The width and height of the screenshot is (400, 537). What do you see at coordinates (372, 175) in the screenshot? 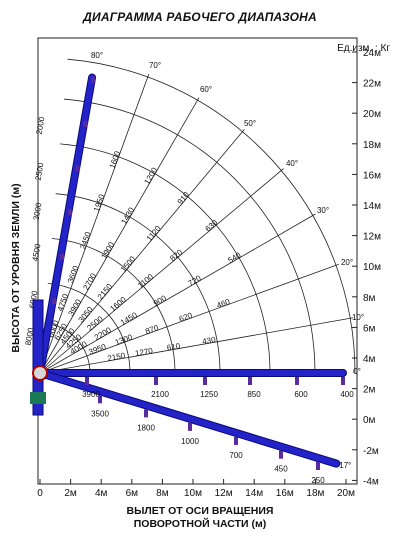
I see `y-tick-label: 16м` at bounding box center [372, 175].